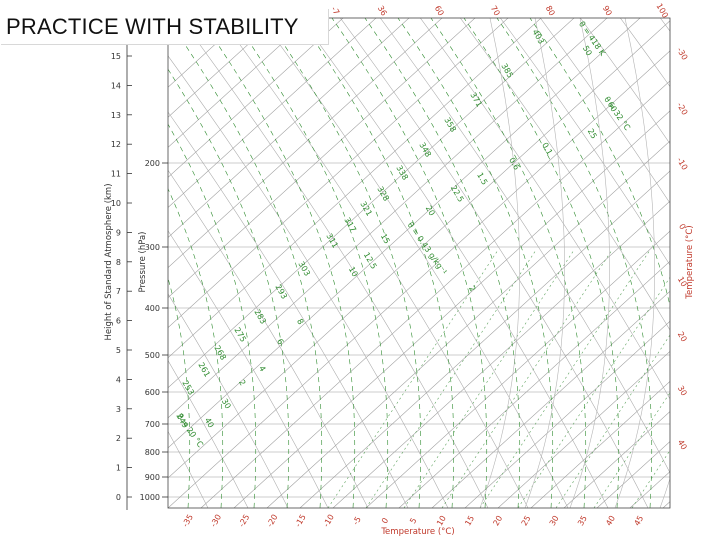 The width and height of the screenshot is (720, 540). Describe the element at coordinates (116, 115) in the screenshot. I see `height-tick-label: 13` at that location.